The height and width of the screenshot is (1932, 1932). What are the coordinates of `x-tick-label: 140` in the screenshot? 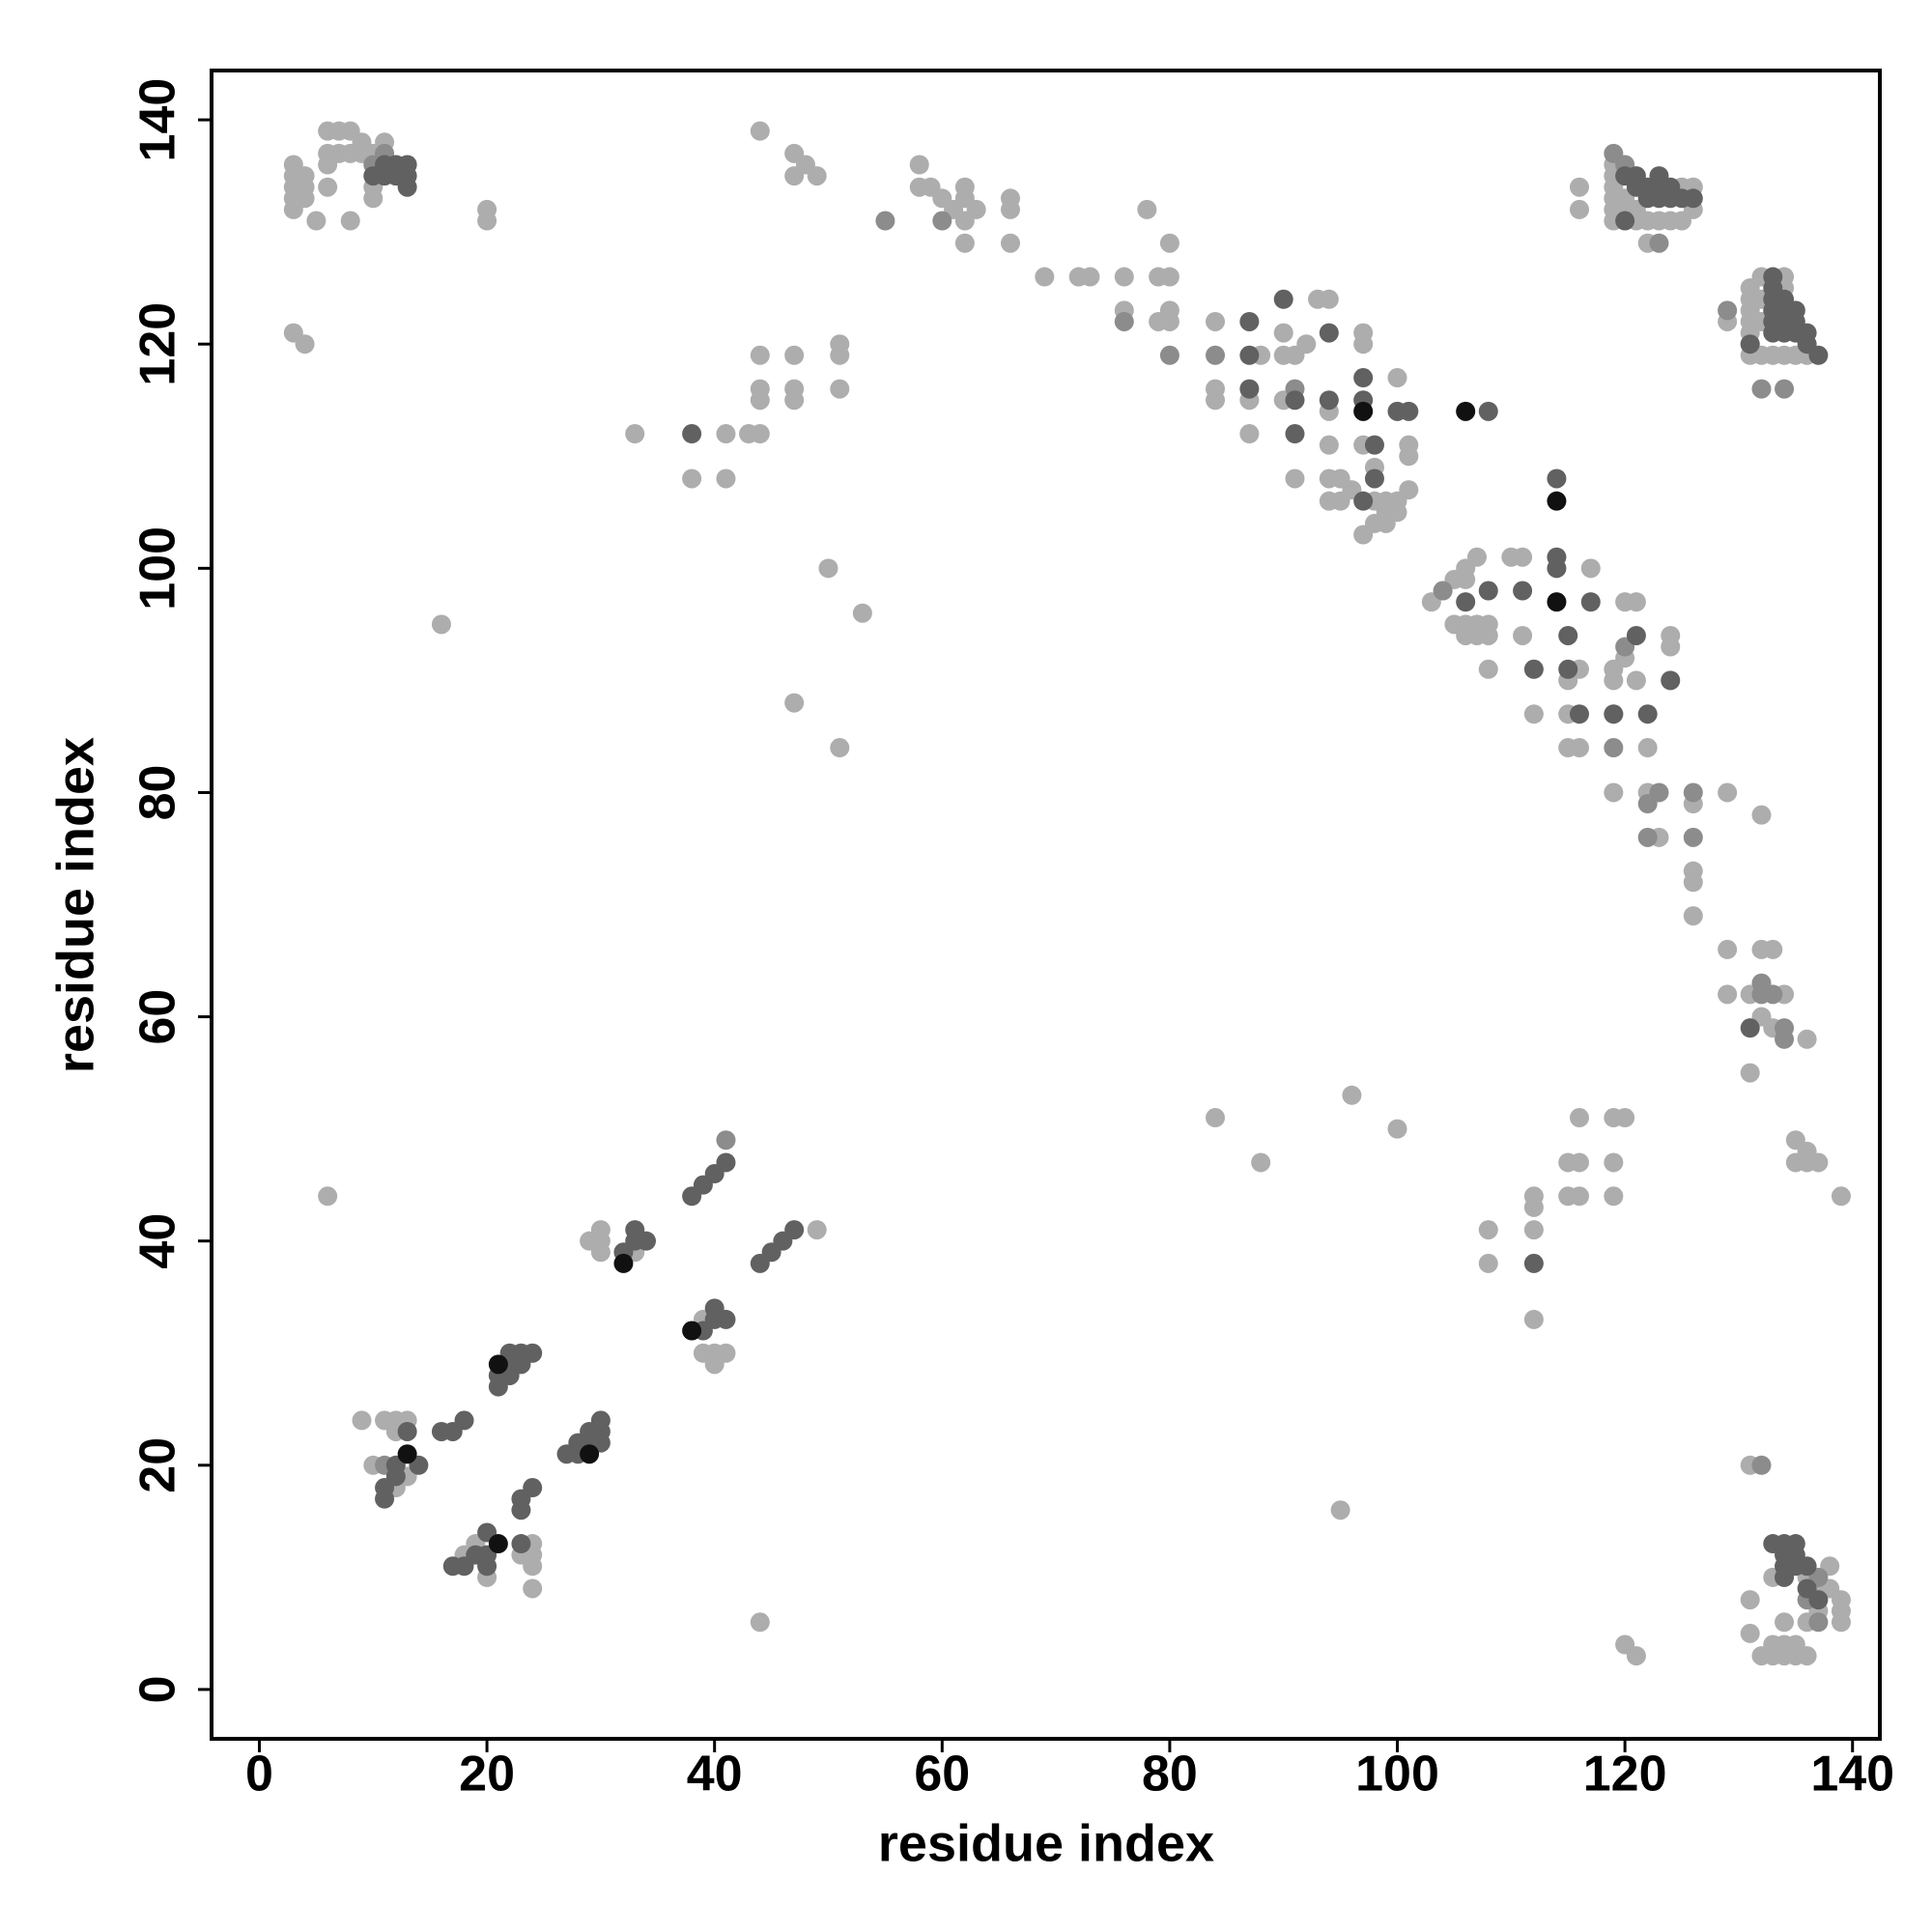 It's located at (1852, 1775).